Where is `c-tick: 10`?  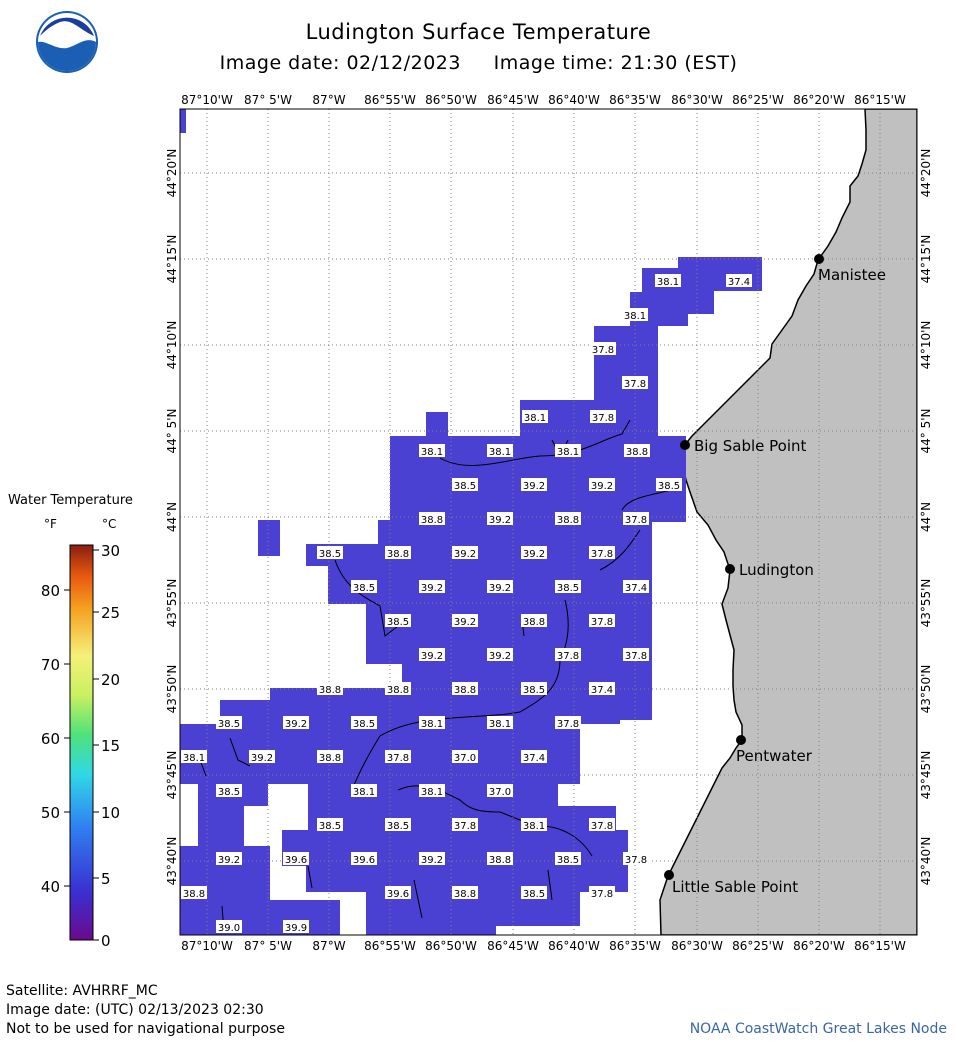 c-tick: 10 is located at coordinates (110, 813).